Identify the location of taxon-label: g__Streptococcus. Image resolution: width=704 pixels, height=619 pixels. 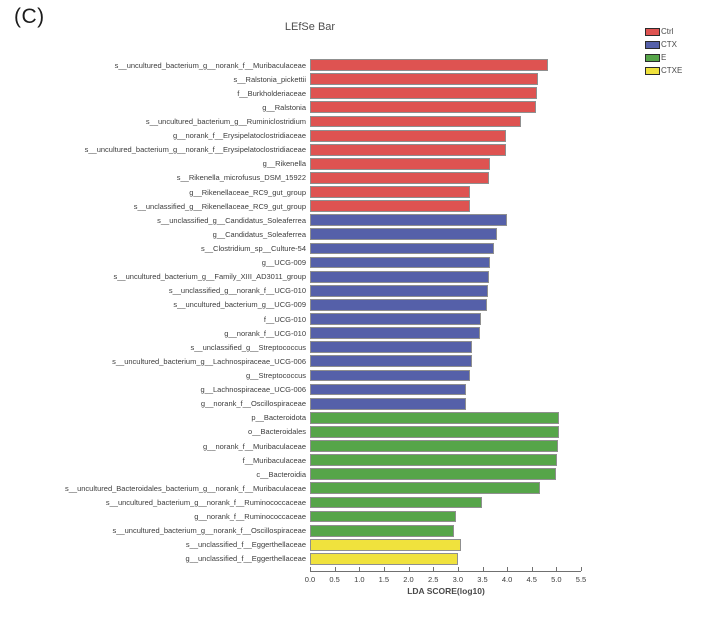
(275, 375).